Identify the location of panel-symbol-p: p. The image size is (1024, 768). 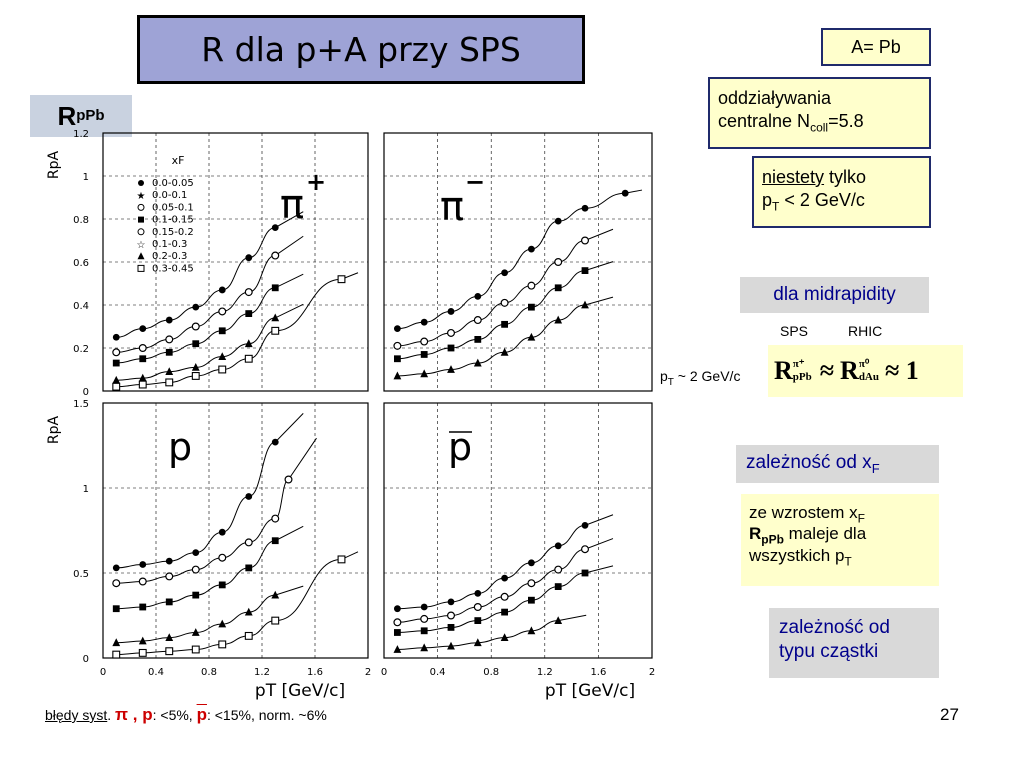
(180, 447).